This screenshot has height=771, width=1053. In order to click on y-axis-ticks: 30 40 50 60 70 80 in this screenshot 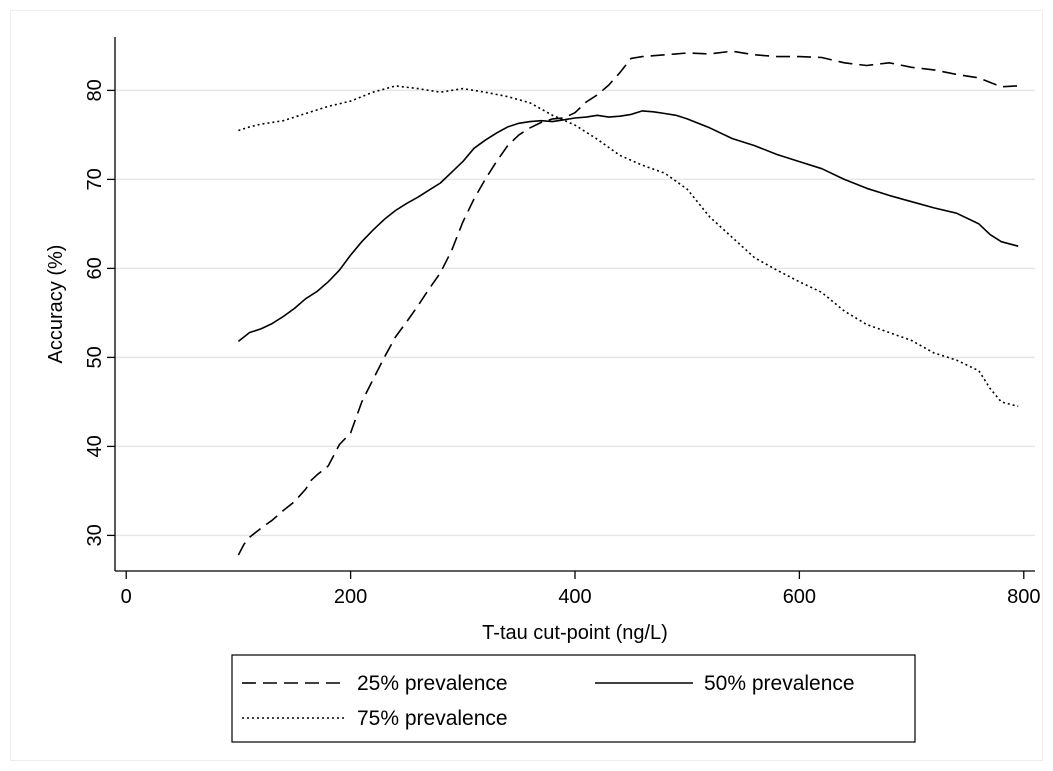, I will do `click(99, 313)`.